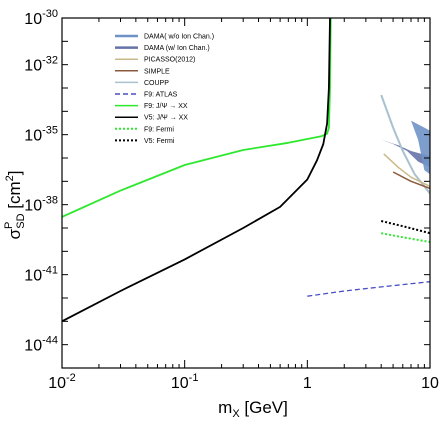 Image resolution: width=441 pixels, height=425 pixels. What do you see at coordinates (159, 129) in the screenshot?
I see `legend-label: F9: Fermi` at bounding box center [159, 129].